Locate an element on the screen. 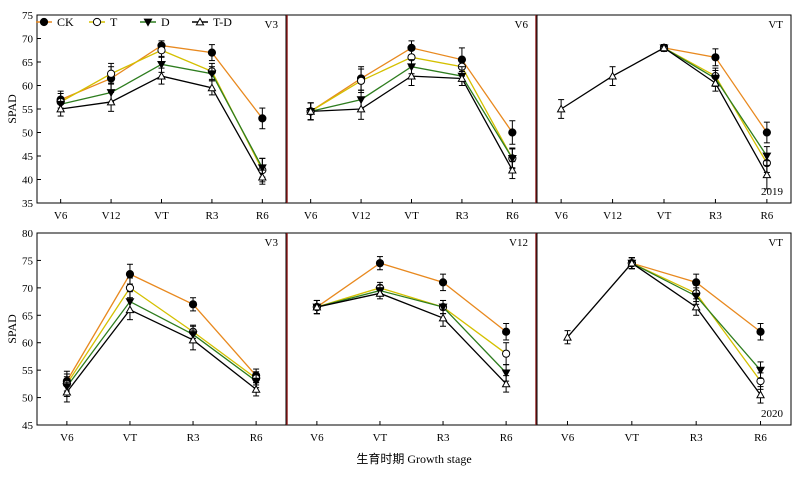  legend-label: D is located at coordinates (165, 22).